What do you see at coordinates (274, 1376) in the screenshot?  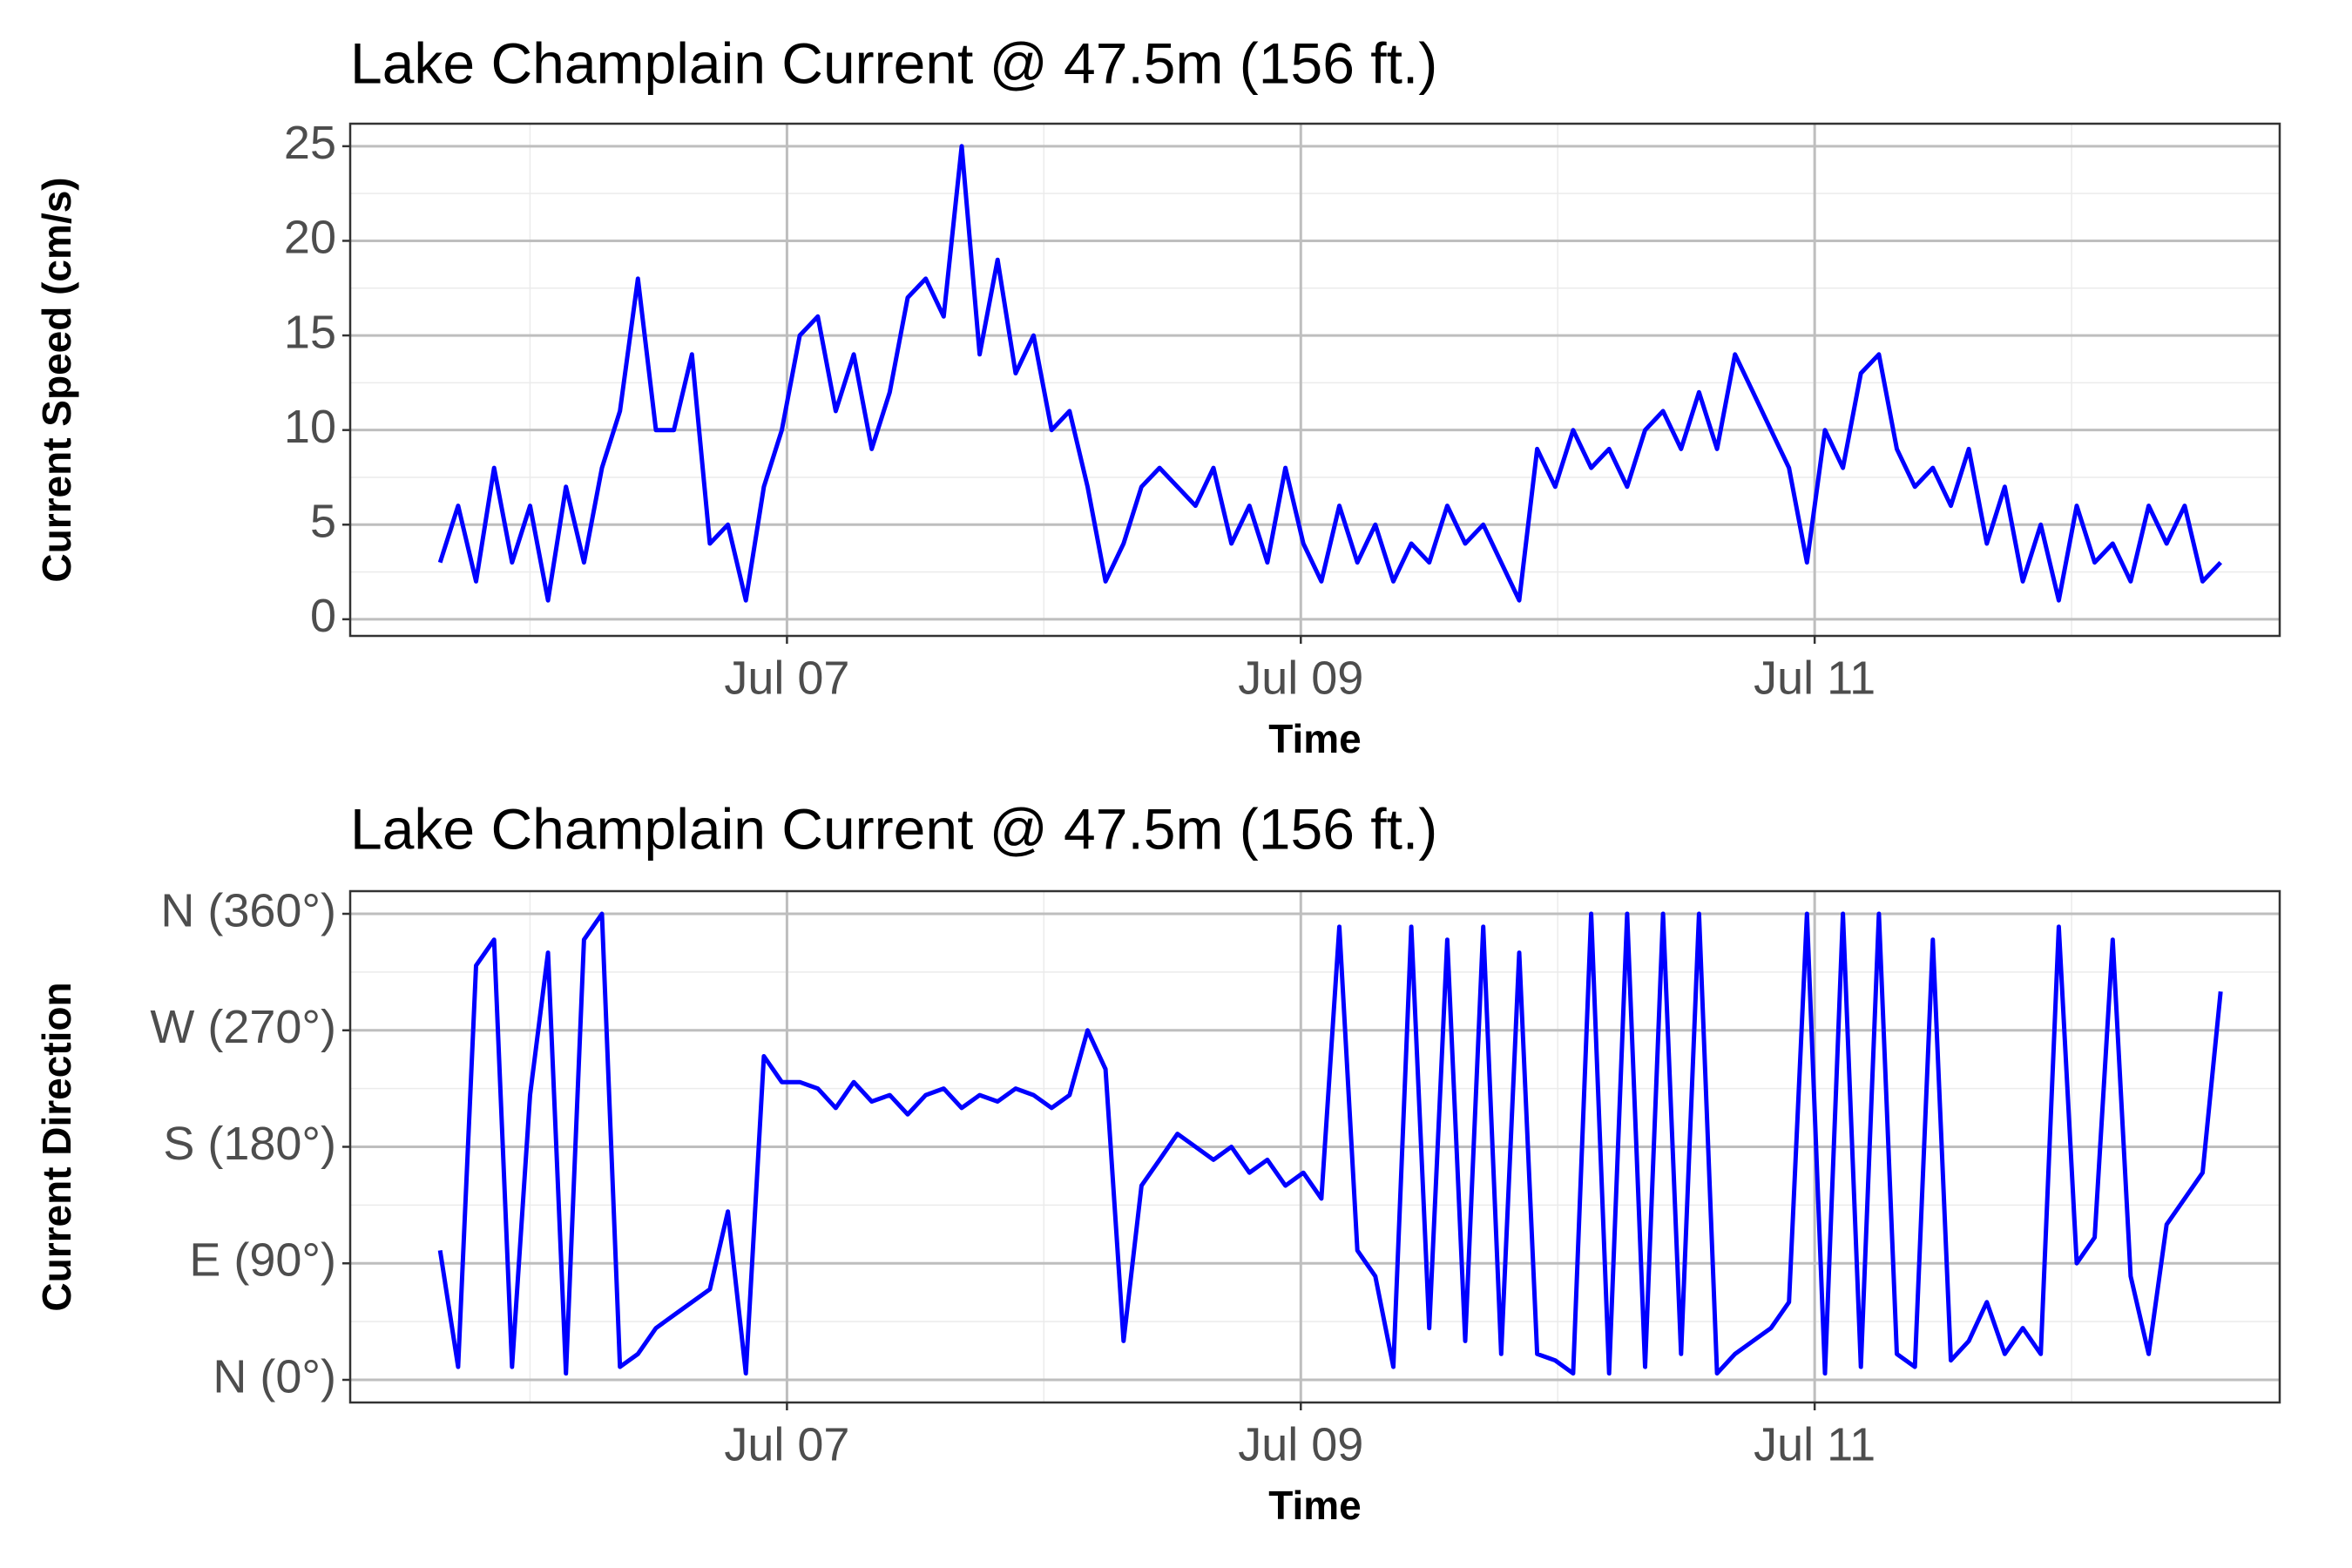 I see `y-tick-label: N (0°)` at bounding box center [274, 1376].